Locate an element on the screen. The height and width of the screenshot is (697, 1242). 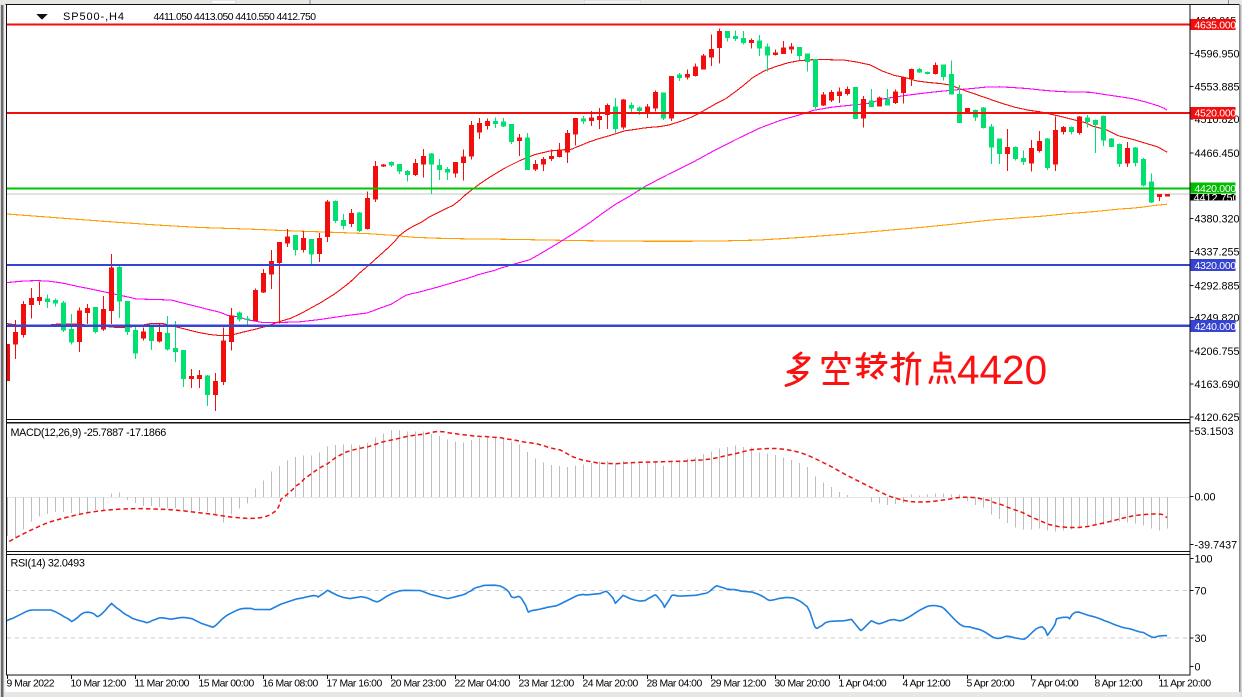
svg-text: 11 Apr 20:00 is located at coordinates (1185, 684).